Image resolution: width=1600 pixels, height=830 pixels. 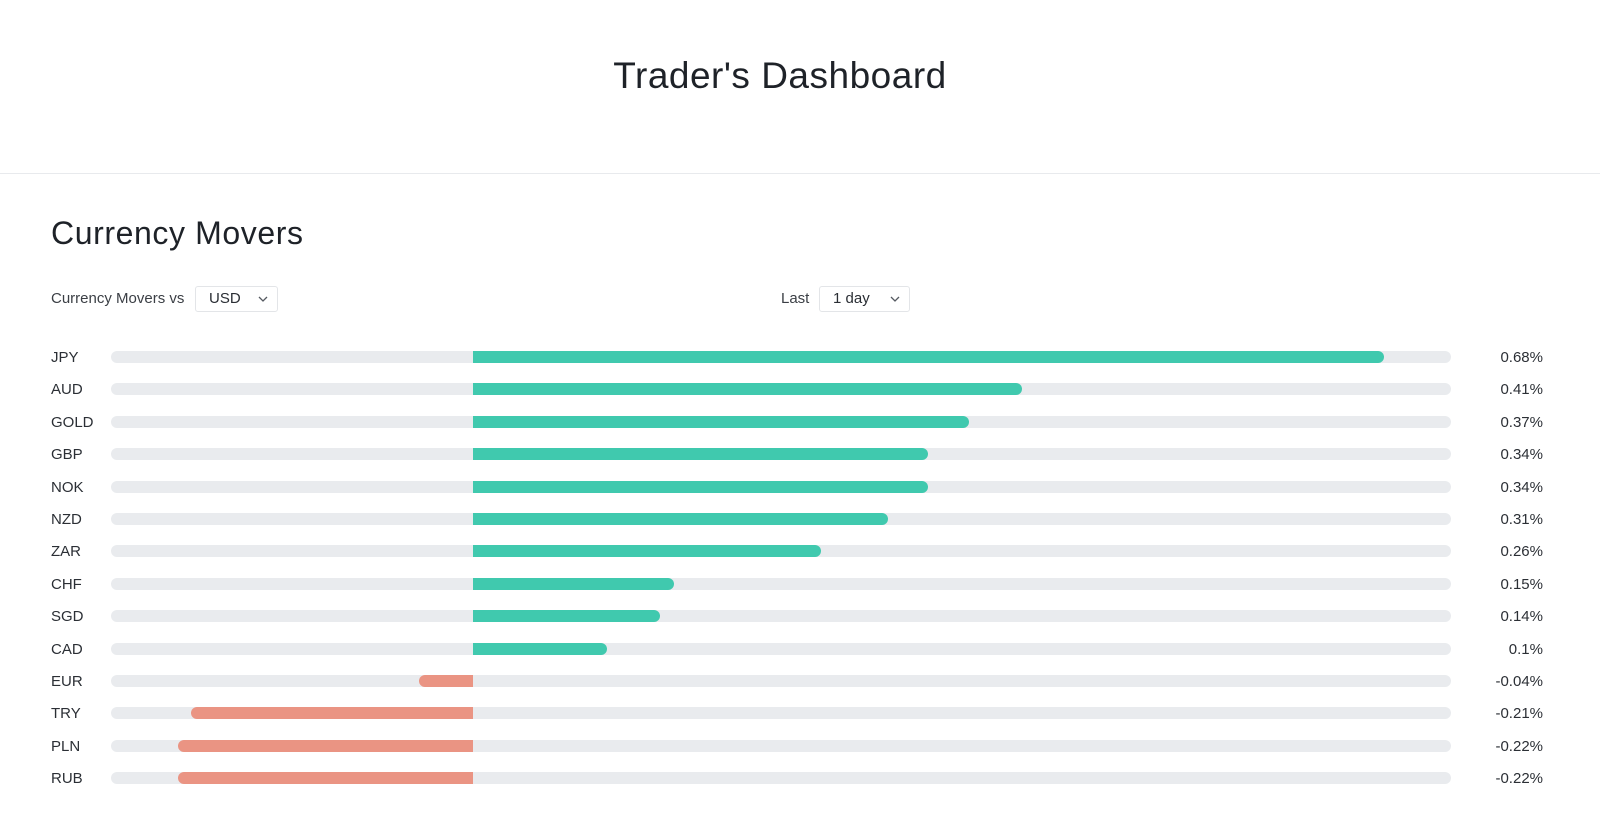 I want to click on change-value: 0.68%, so click(x=1521, y=357).